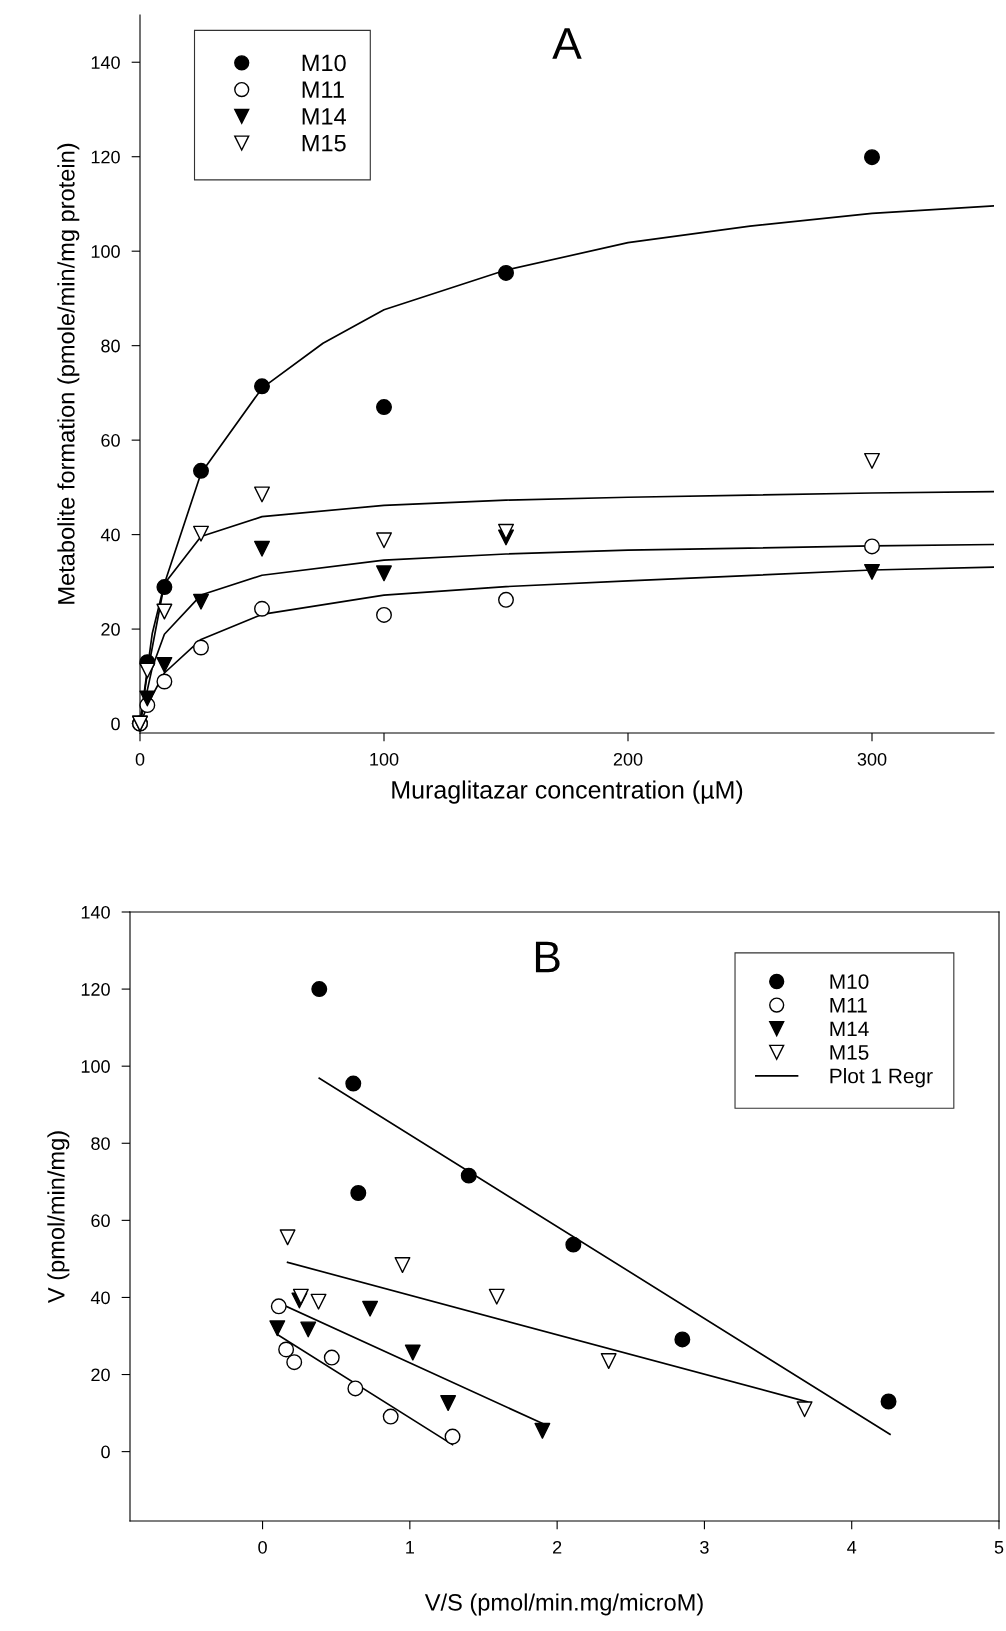 The height and width of the screenshot is (1631, 1006). What do you see at coordinates (872, 759) in the screenshot?
I see `x-tick-label: 300` at bounding box center [872, 759].